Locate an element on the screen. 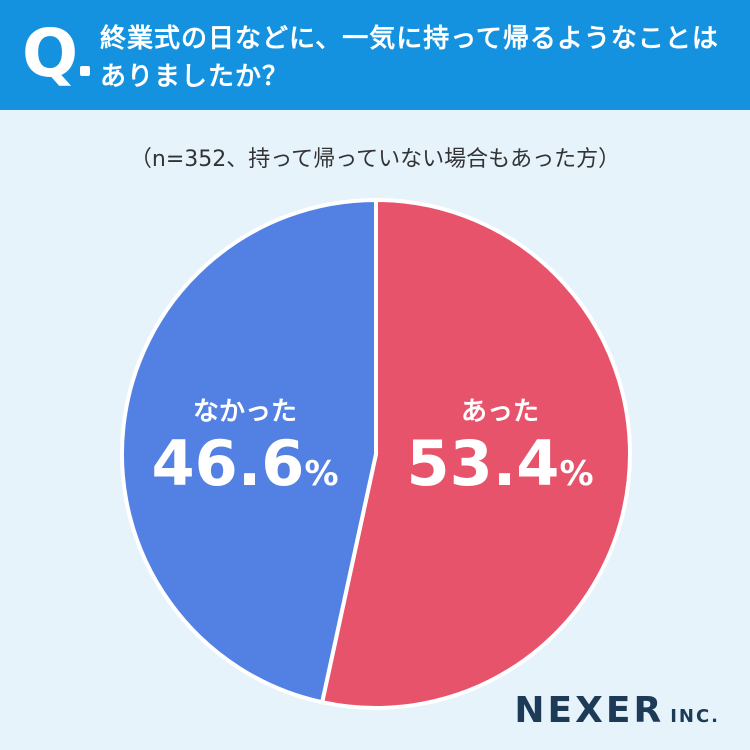 The image size is (750, 750). slice-number-nakatta: 46.6 is located at coordinates (228, 463).